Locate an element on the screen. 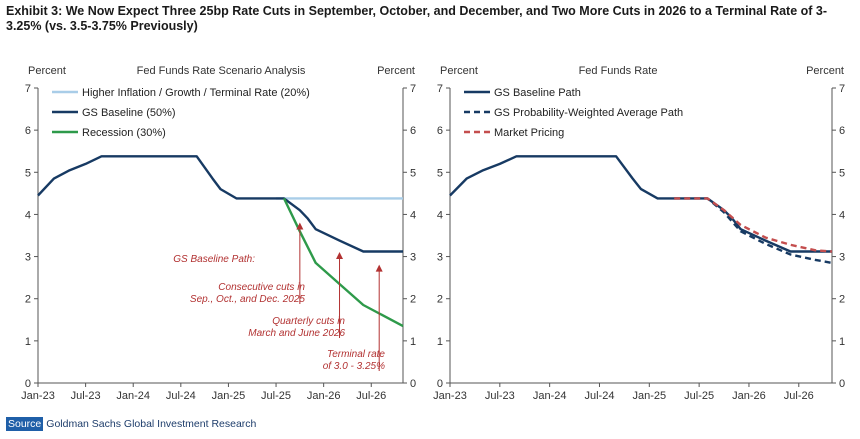  legend-label: Market Pricing is located at coordinates (529, 133).